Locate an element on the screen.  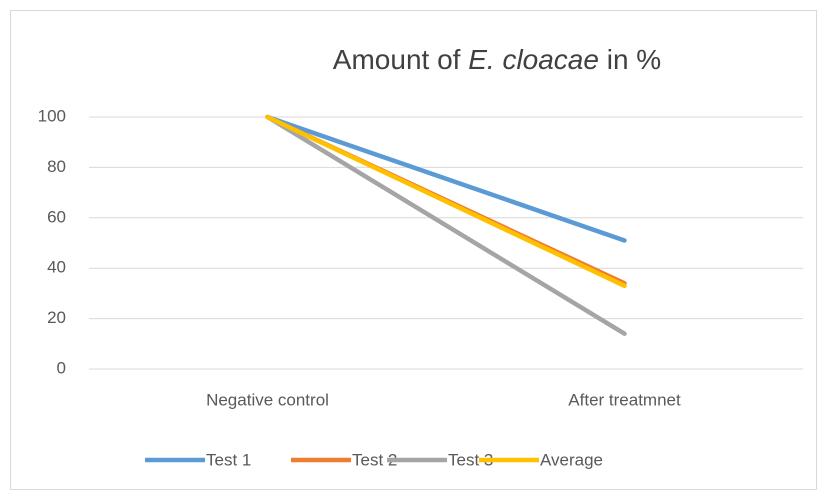
legend-label: Average is located at coordinates (571, 459).